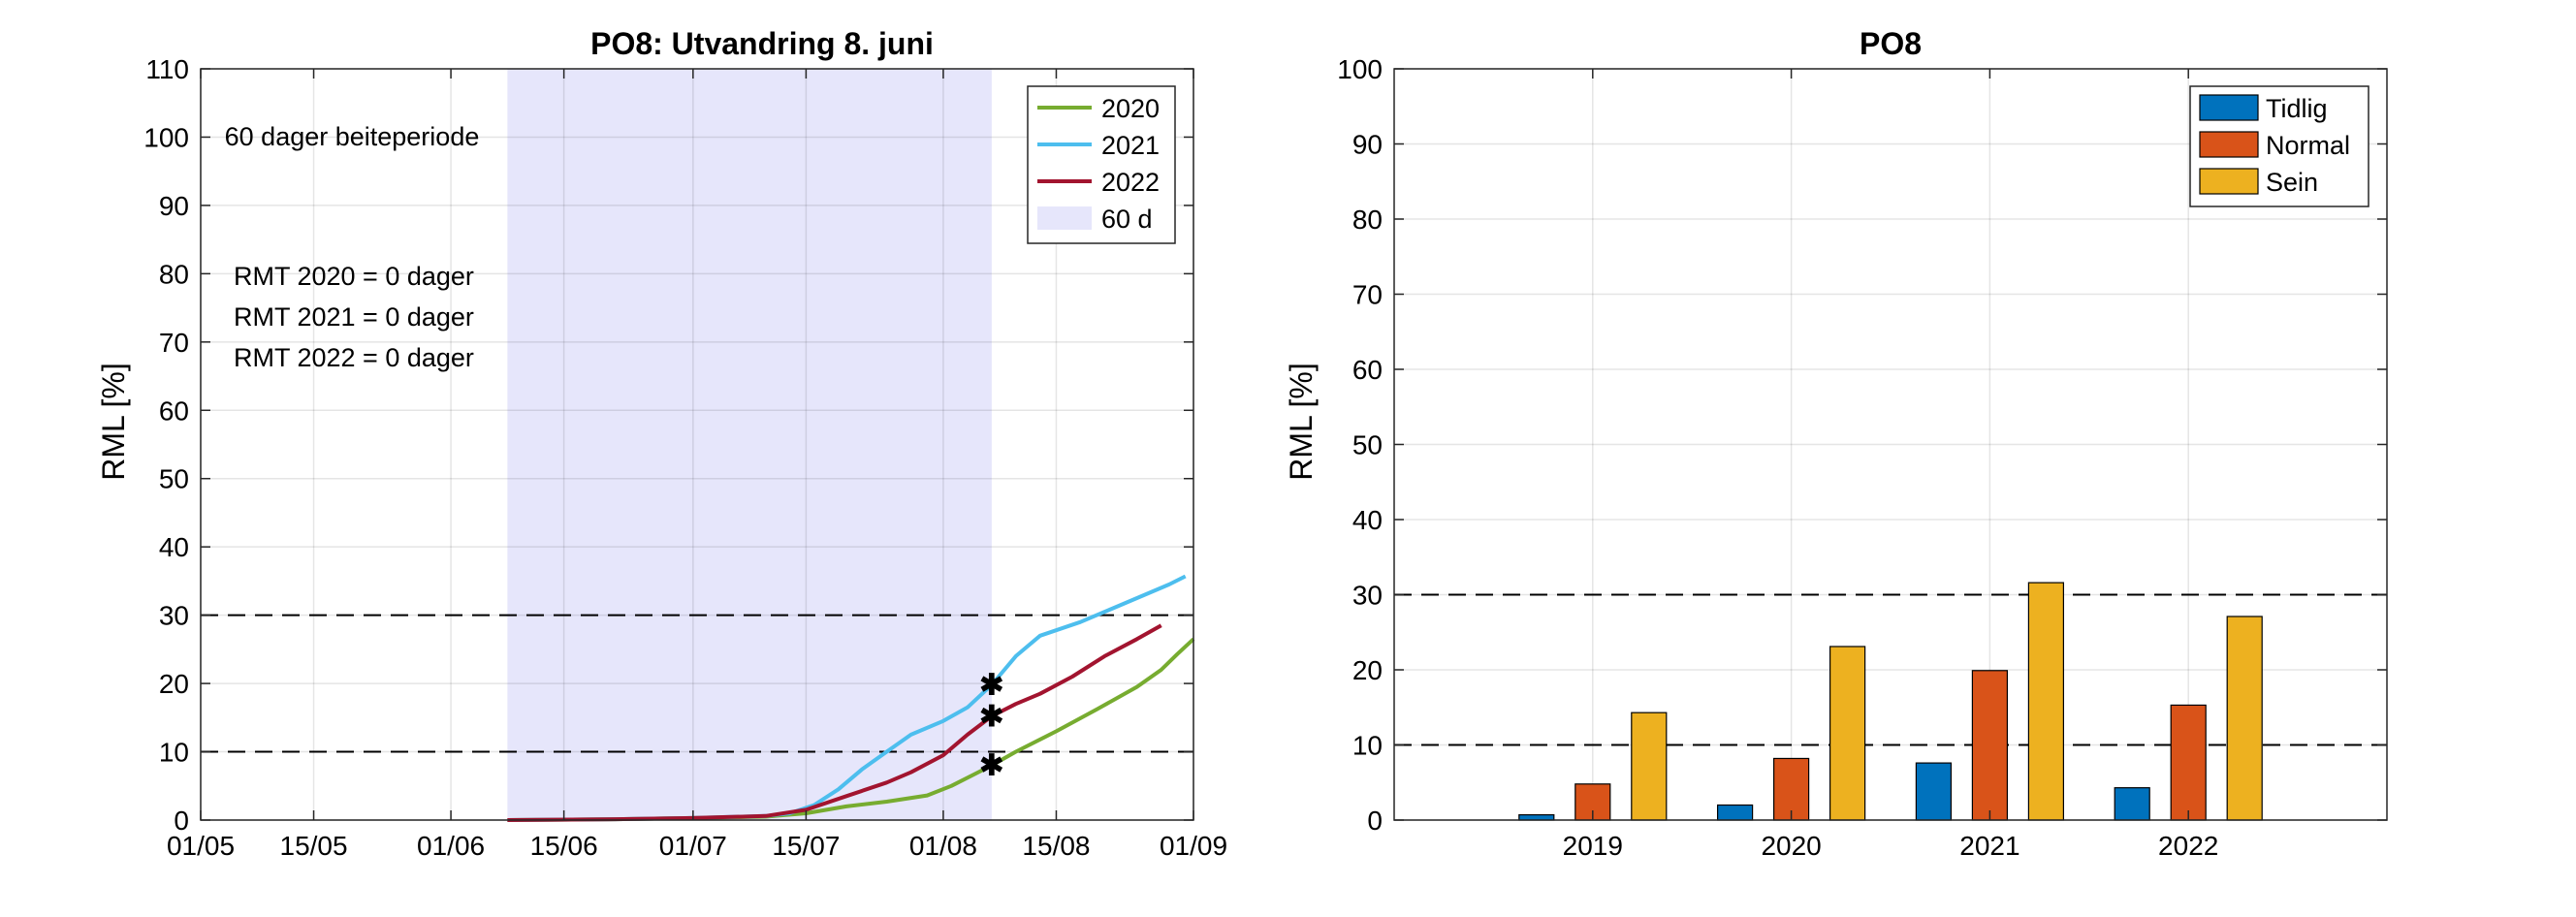 This screenshot has height=917, width=2576. I want to click on legend-label: 2020, so click(1131, 108).